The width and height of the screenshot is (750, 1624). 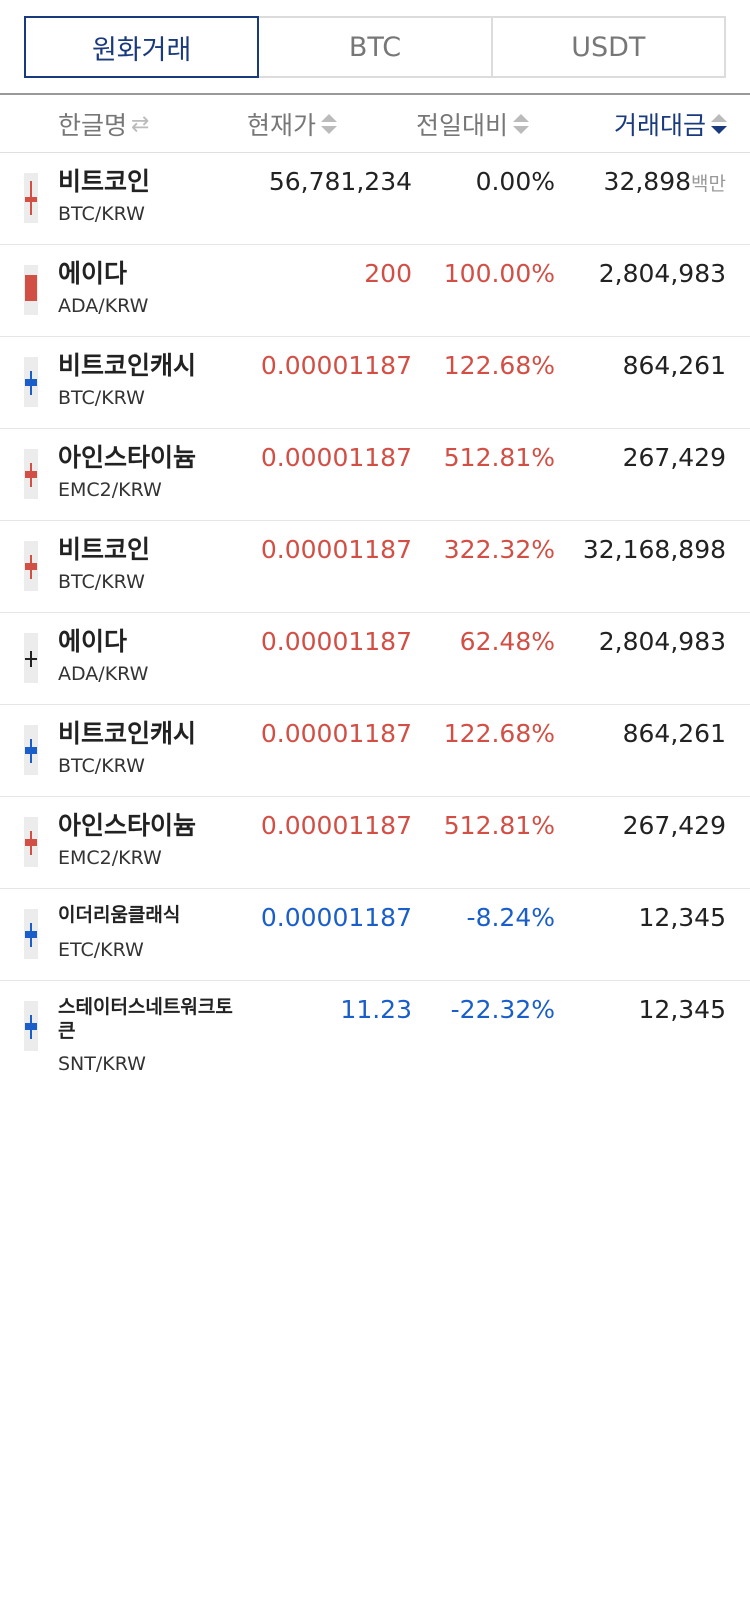 What do you see at coordinates (507, 641) in the screenshot?
I see `change-rate: 62.48%` at bounding box center [507, 641].